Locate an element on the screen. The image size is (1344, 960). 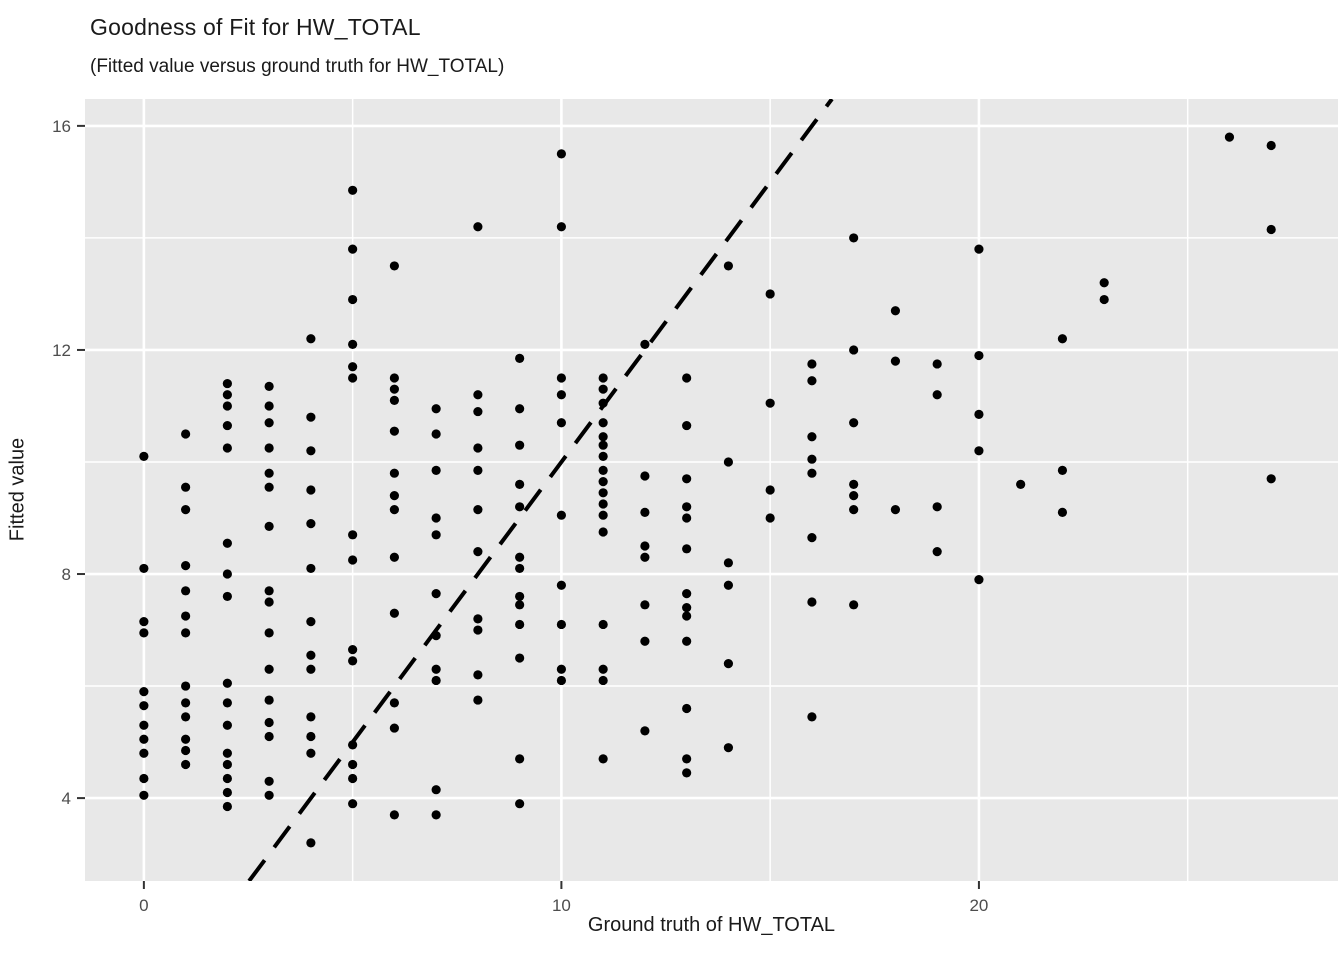
y-axis-title: Fitted value is located at coordinates (17, 489).